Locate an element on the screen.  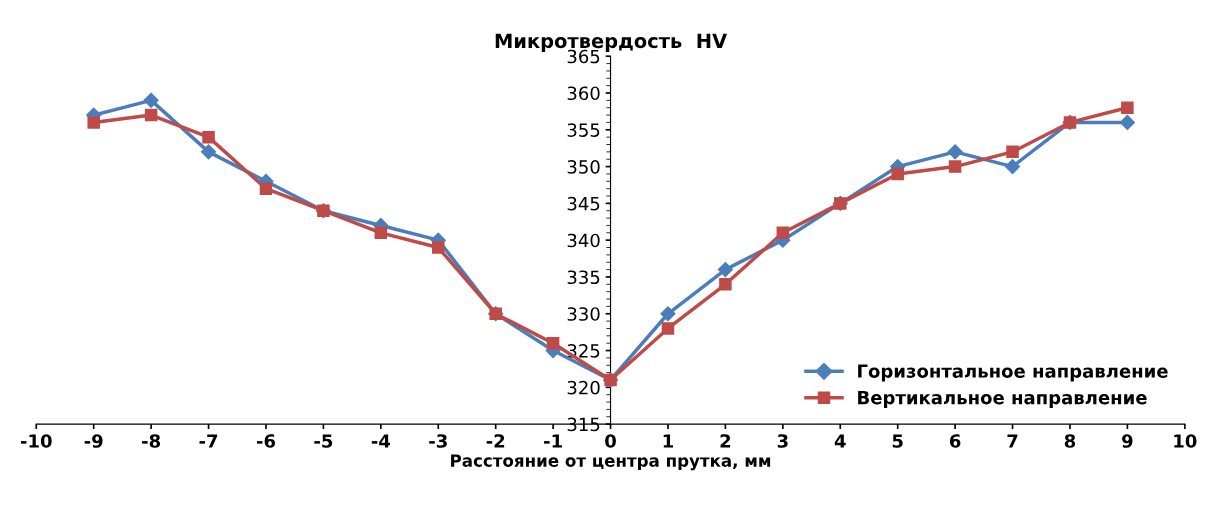
x-tick-label: -3 is located at coordinates (438, 441).